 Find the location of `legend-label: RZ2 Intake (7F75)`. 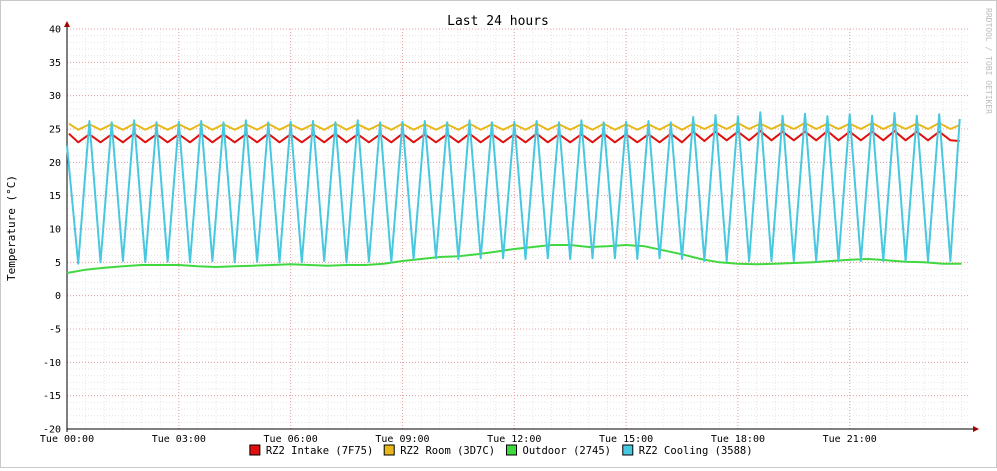

legend-label: RZ2 Intake (7F75) is located at coordinates (319, 451).